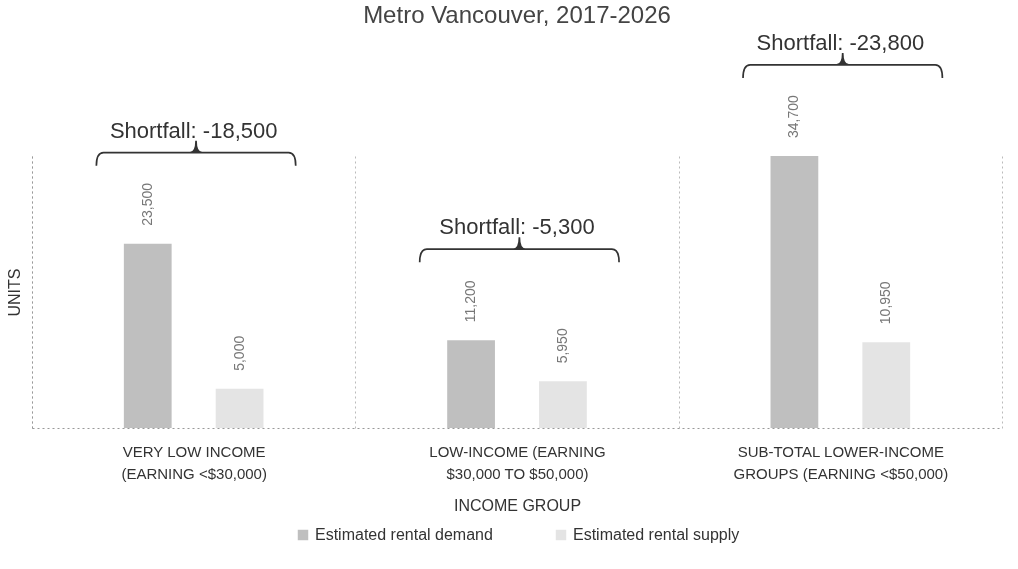 The height and width of the screenshot is (569, 1018). I want to click on x-axis-title: INCOME GROUP, so click(517, 505).